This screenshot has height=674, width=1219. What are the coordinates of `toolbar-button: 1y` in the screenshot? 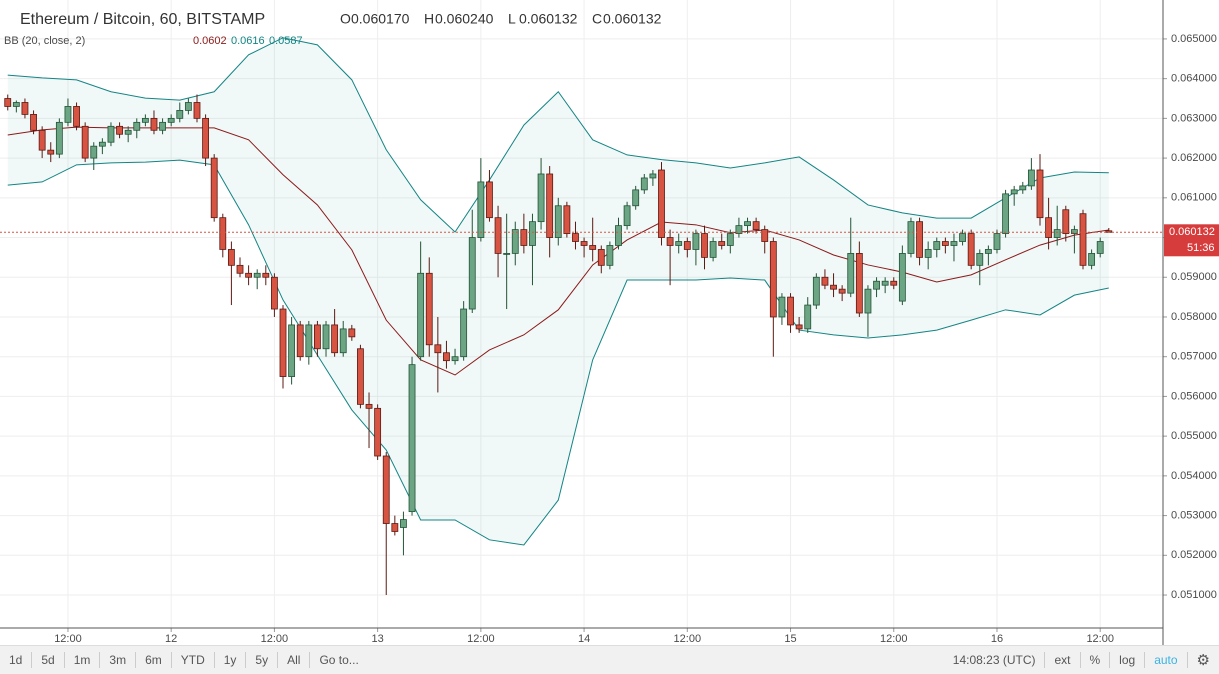 It's located at (230, 660).